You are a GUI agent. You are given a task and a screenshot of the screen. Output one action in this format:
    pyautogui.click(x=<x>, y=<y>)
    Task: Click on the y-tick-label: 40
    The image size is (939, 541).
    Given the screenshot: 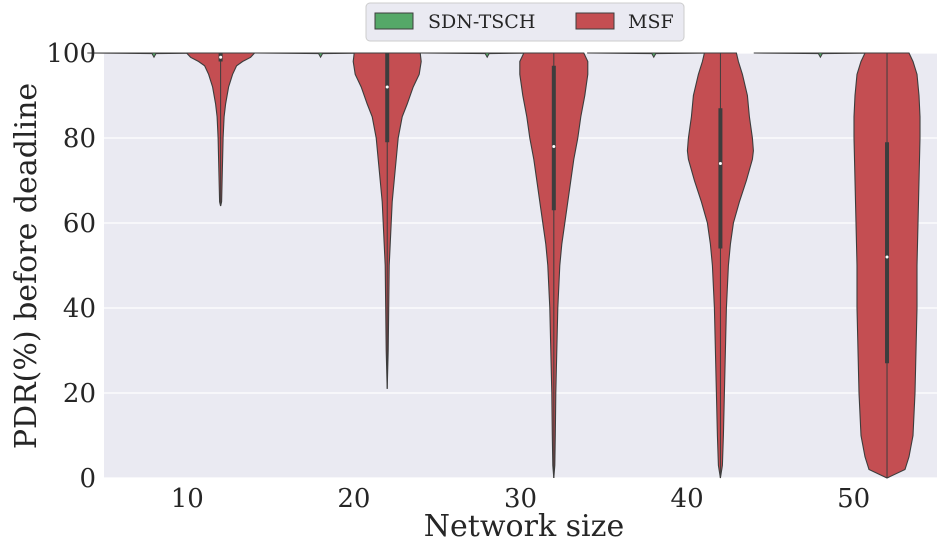 What is the action you would take?
    pyautogui.click(x=79, y=309)
    